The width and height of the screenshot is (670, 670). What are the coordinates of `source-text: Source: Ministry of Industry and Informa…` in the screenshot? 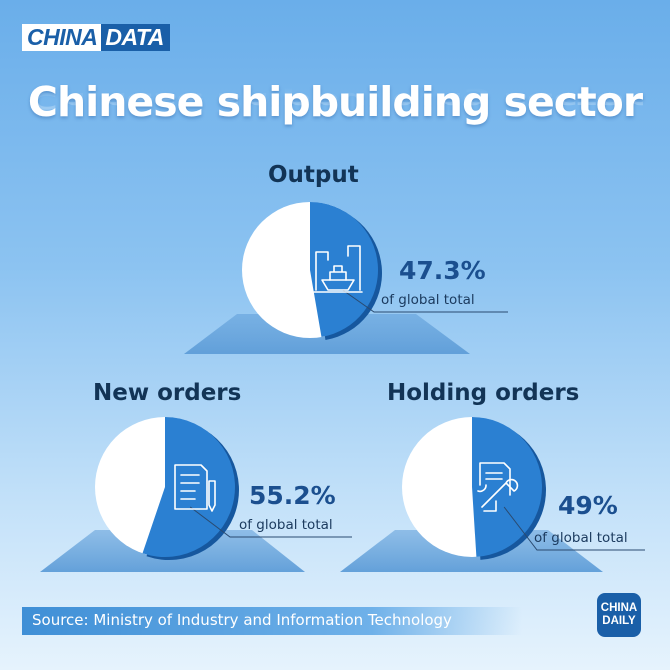 It's located at (242, 620).